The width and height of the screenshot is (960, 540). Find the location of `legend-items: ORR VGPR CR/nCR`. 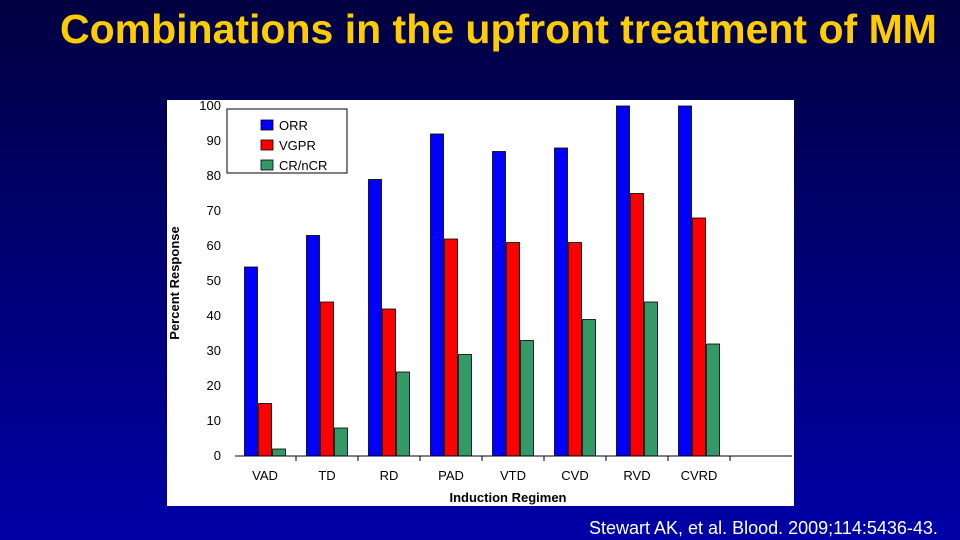

legend-items: ORR VGPR CR/nCR is located at coordinates (293, 145).